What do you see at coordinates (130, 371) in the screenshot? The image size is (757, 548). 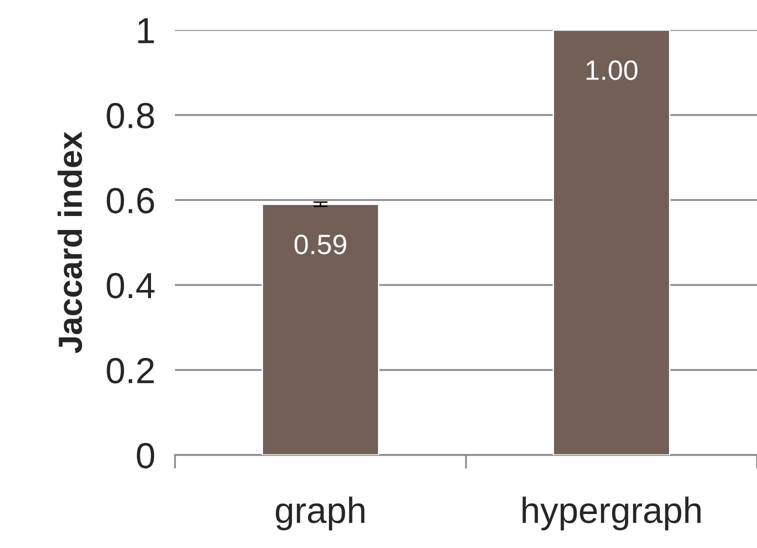 I see `y-tick-label: 0.2` at bounding box center [130, 371].